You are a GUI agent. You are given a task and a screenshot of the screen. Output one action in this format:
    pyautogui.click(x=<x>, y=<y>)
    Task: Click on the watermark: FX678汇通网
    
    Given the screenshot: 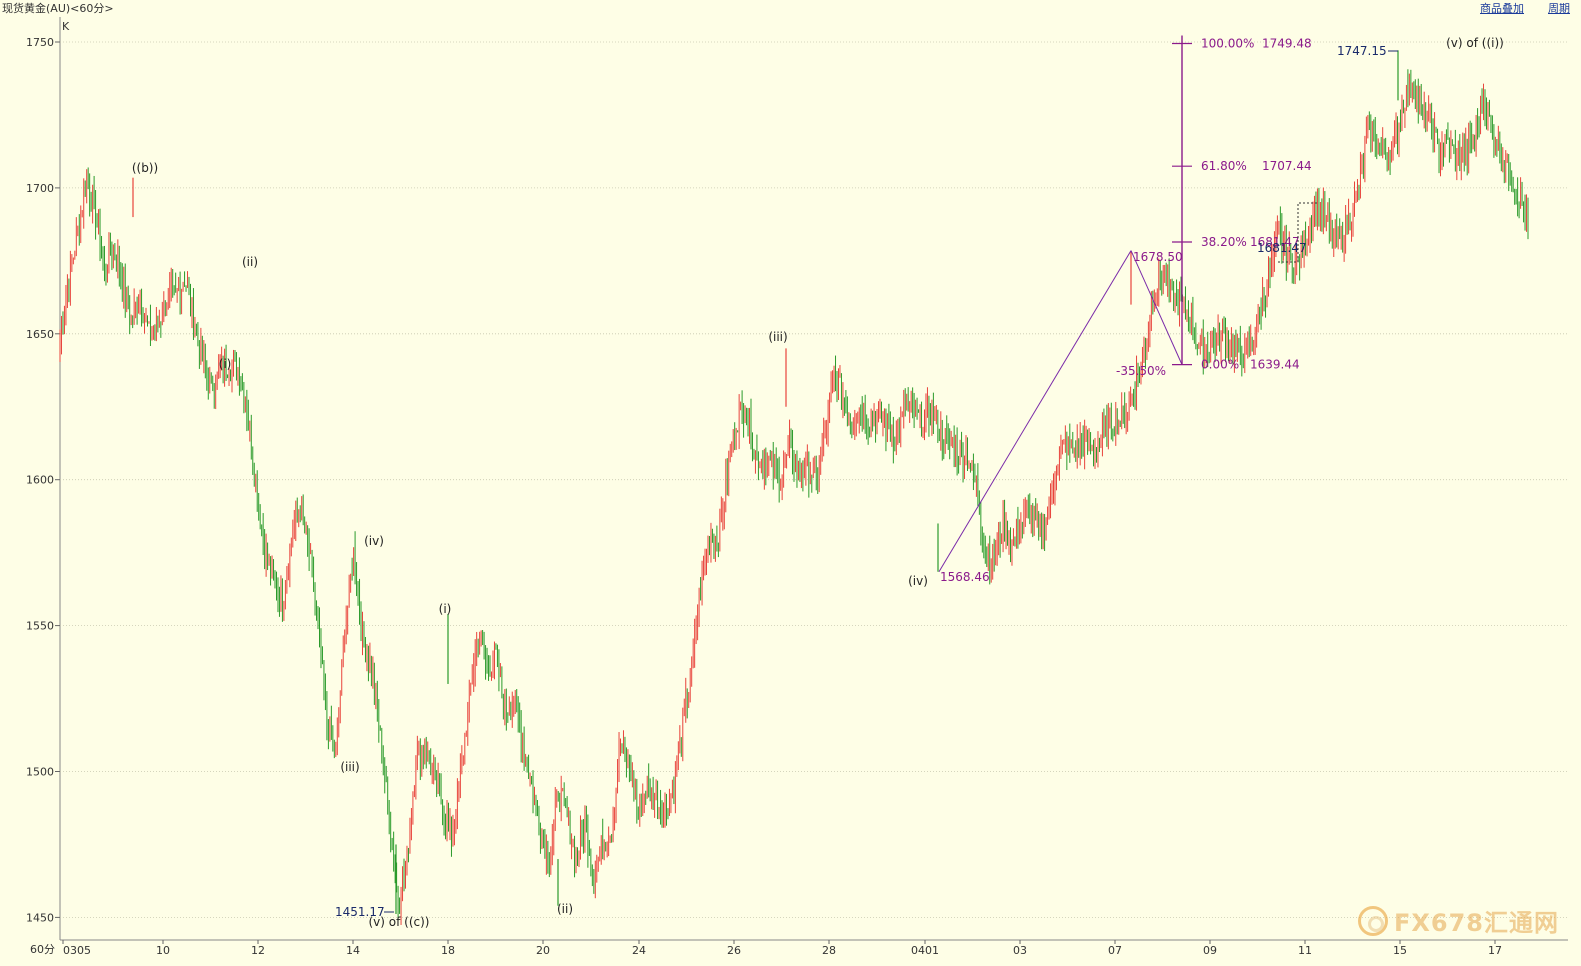 What is the action you would take?
    pyautogui.click(x=1458, y=920)
    